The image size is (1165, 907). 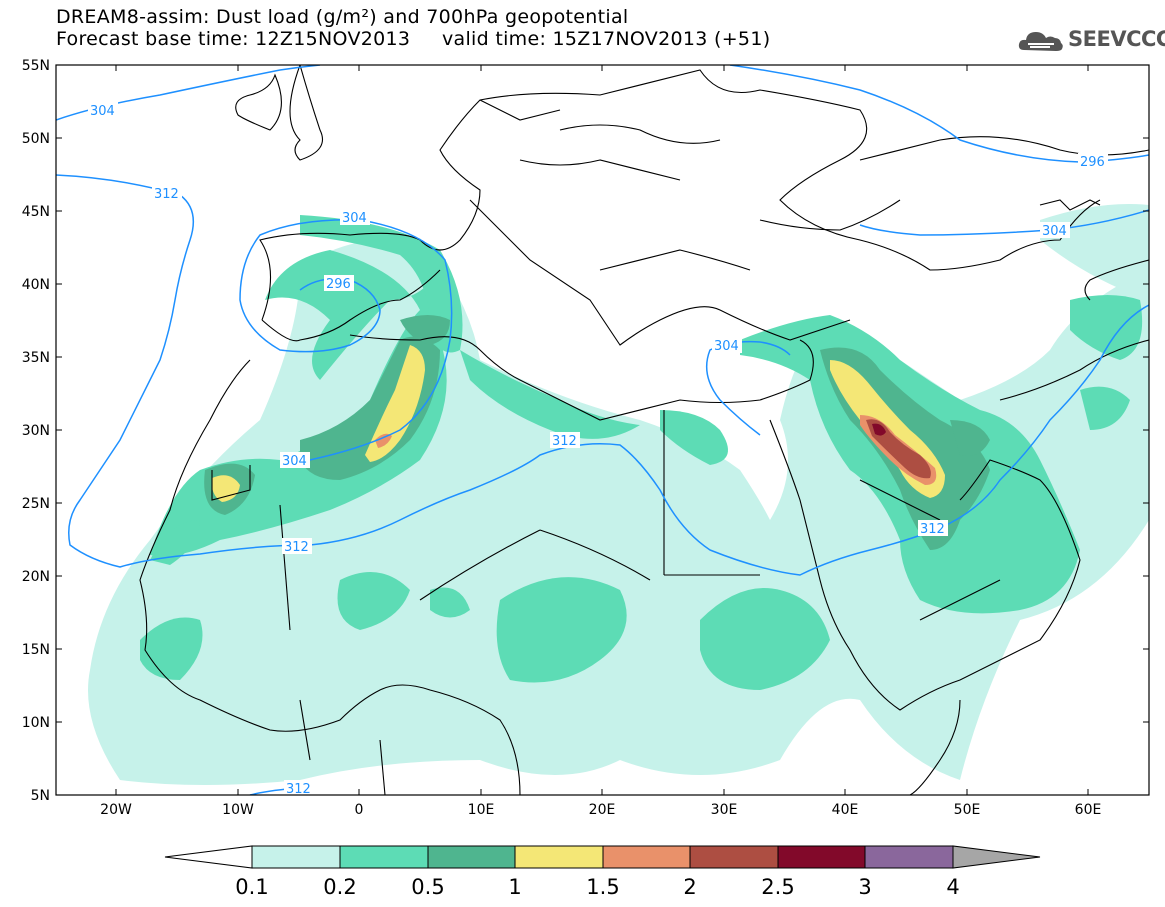 I want to click on lat-label: 50N, so click(x=36, y=139).